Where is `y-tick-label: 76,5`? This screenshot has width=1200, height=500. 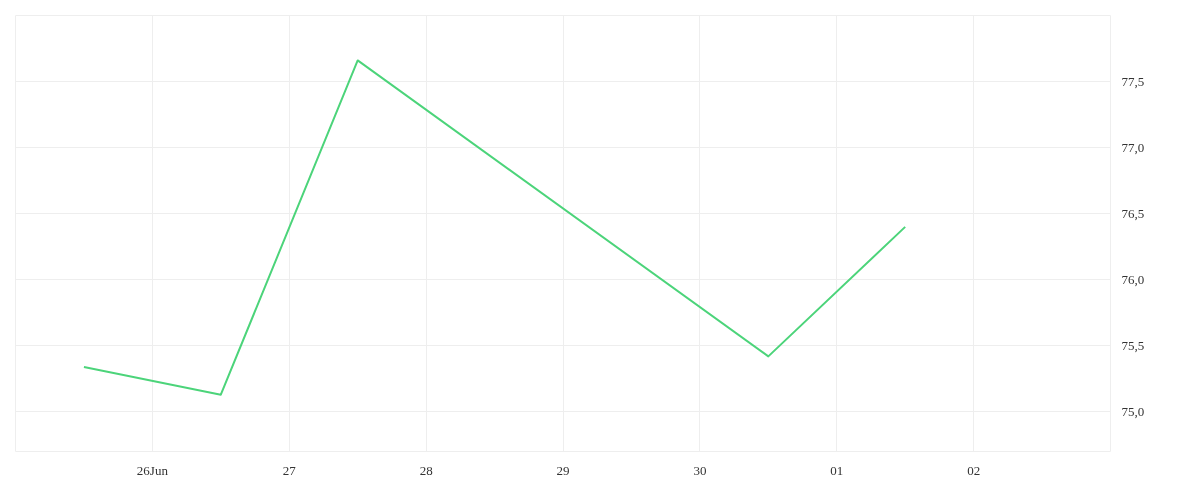
y-tick-label: 76,5 is located at coordinates (1133, 213).